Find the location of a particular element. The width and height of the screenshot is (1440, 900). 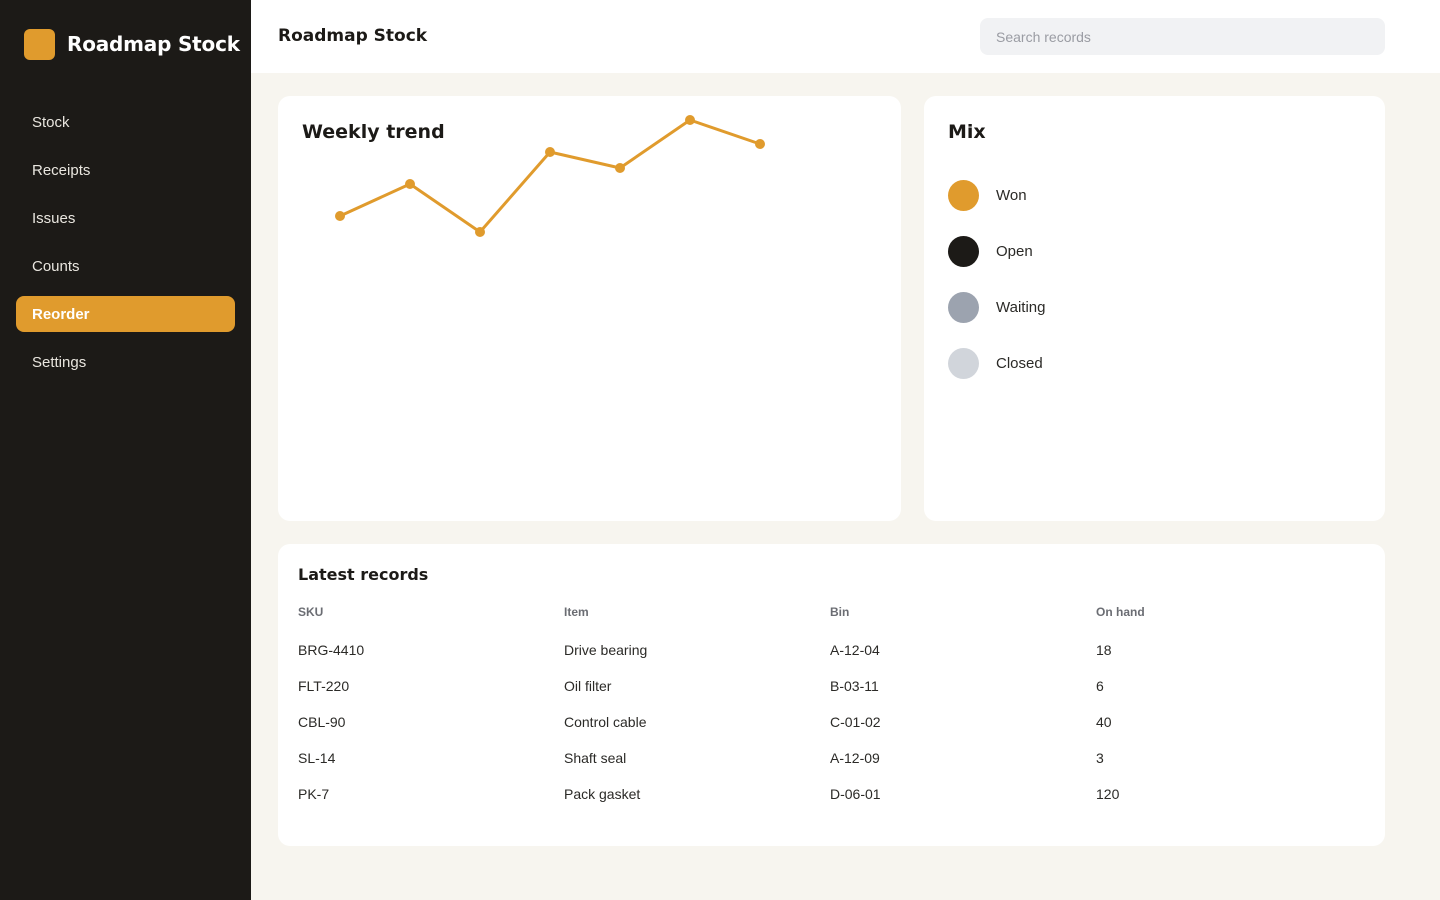

mix-title: Mix is located at coordinates (967, 132).